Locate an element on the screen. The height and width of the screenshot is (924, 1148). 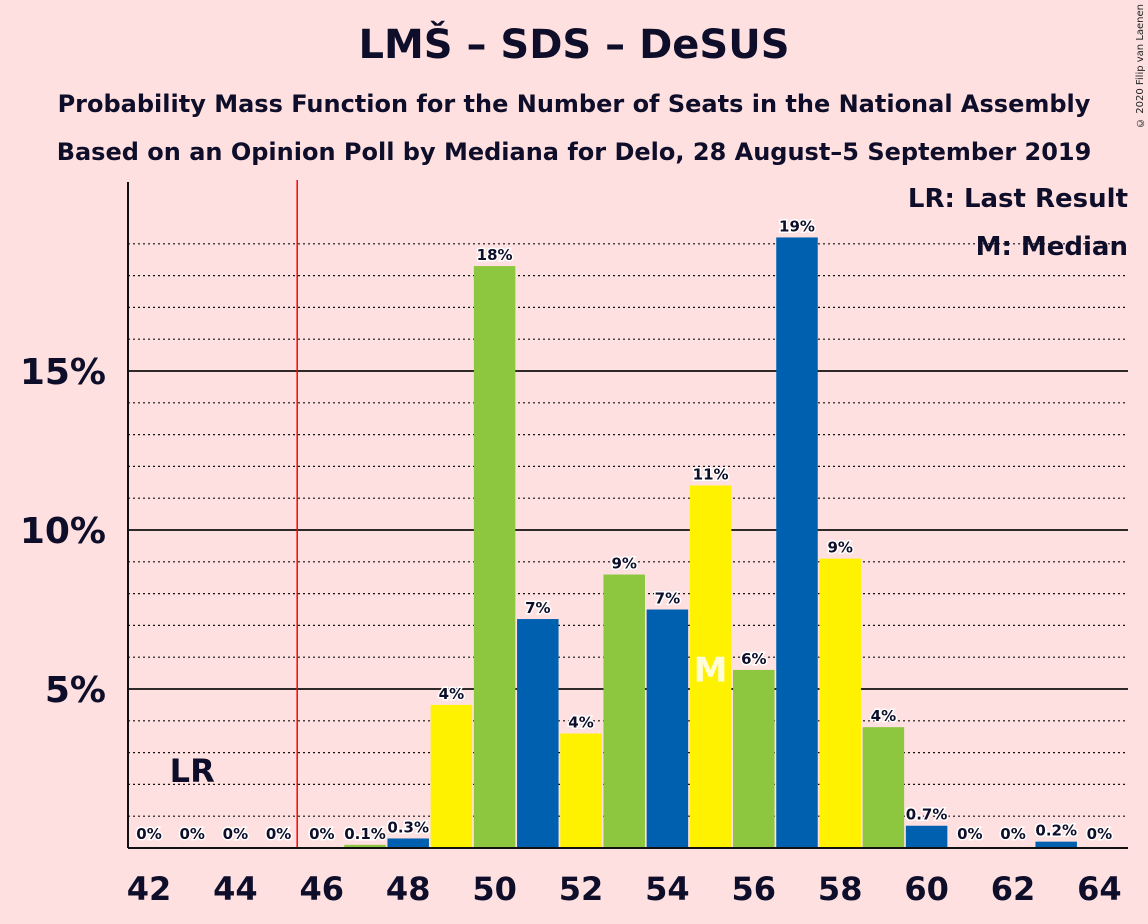
data-label-seat-60: 0.7% is located at coordinates (927, 815).